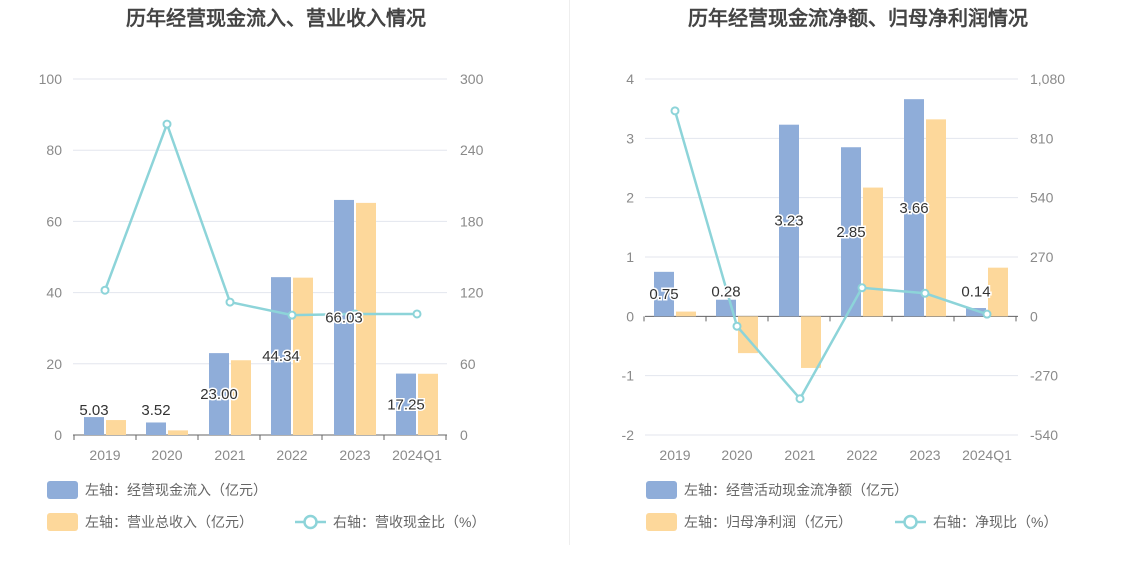 The width and height of the screenshot is (1134, 582). What do you see at coordinates (54, 364) in the screenshot?
I see `y-left-tick-label: 20` at bounding box center [54, 364].